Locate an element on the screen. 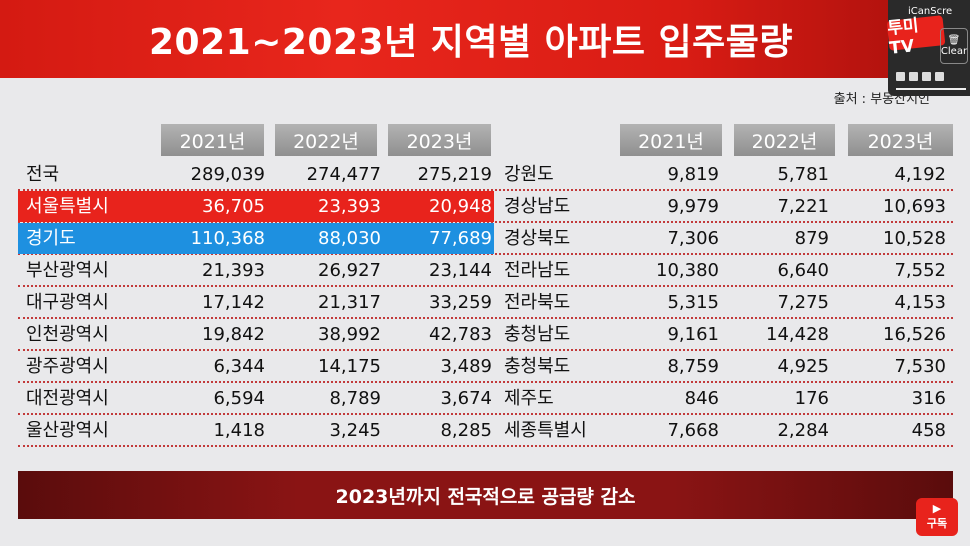  value-2023: 316 is located at coordinates (928, 398).